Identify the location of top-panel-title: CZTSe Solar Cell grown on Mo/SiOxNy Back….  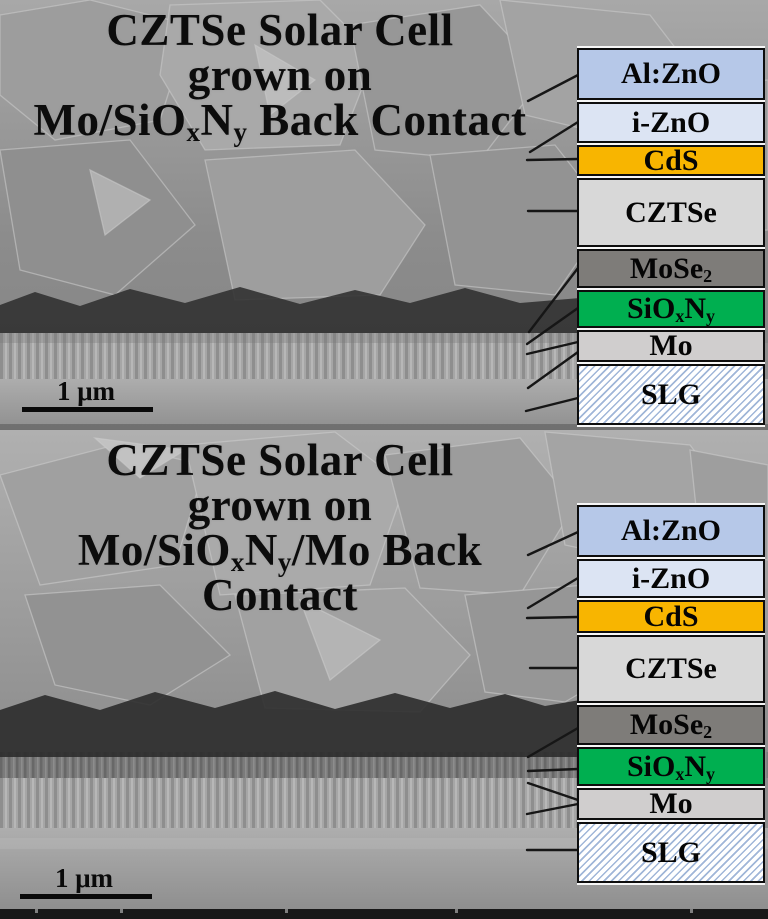
(280, 76).